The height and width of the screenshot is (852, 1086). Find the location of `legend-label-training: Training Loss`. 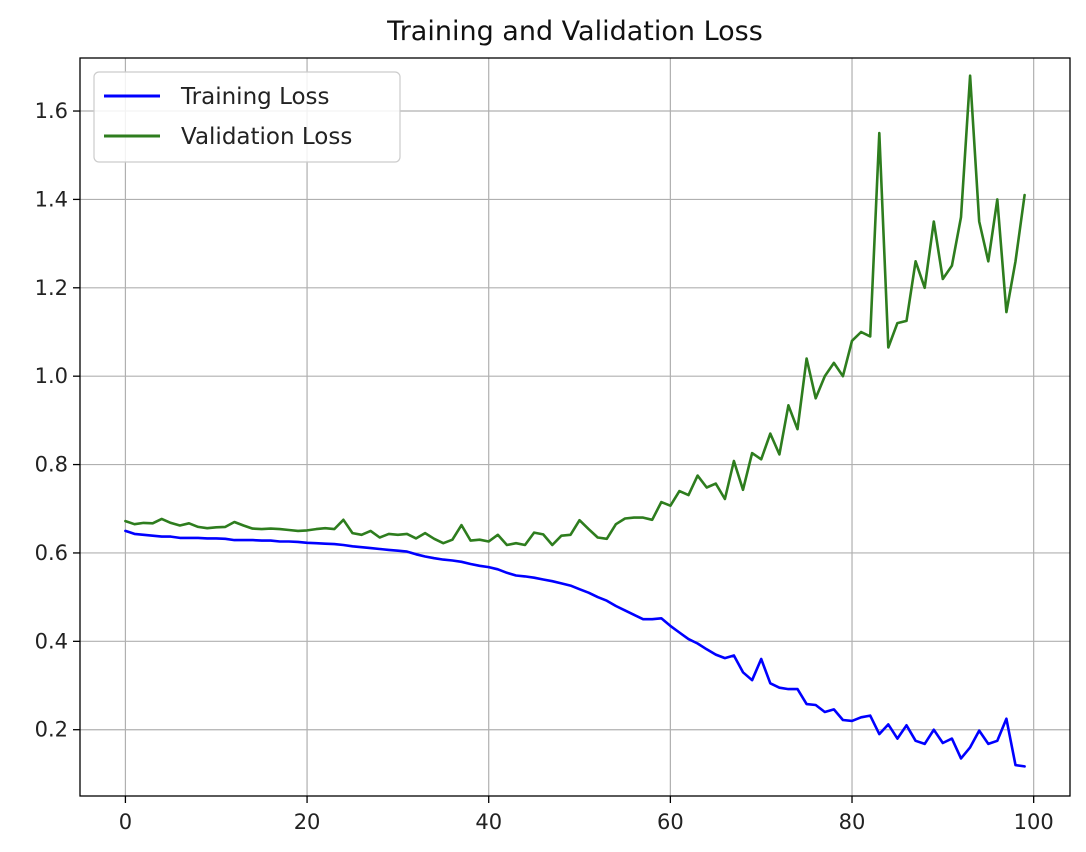

legend-label-training: Training Loss is located at coordinates (255, 97).